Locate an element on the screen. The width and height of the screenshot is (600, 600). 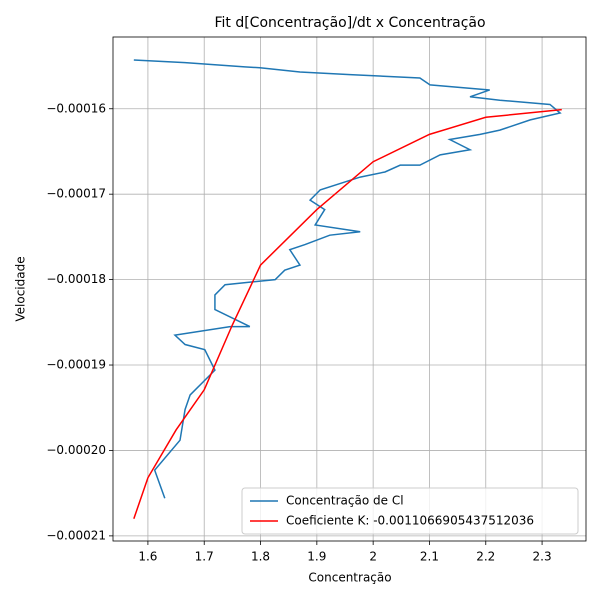
legend-label: Coeficiente K: -0.0011066905437512036 is located at coordinates (410, 521).